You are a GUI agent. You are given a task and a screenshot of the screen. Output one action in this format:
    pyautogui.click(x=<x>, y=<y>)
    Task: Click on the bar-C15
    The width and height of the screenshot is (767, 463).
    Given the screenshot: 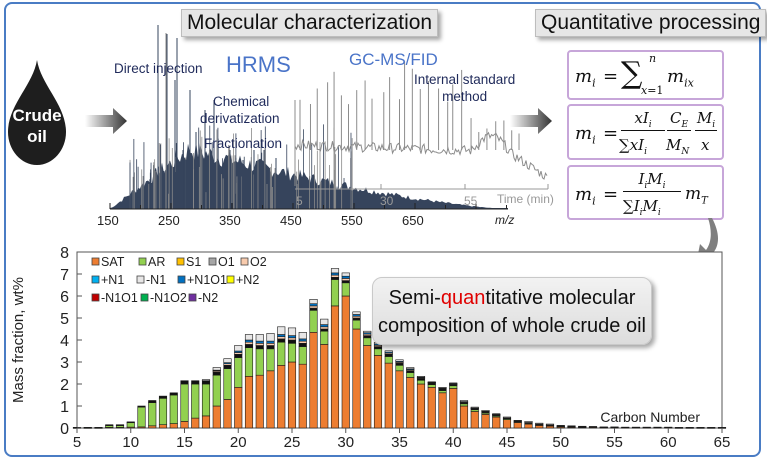 What is the action you would take?
    pyautogui.click(x=184, y=404)
    